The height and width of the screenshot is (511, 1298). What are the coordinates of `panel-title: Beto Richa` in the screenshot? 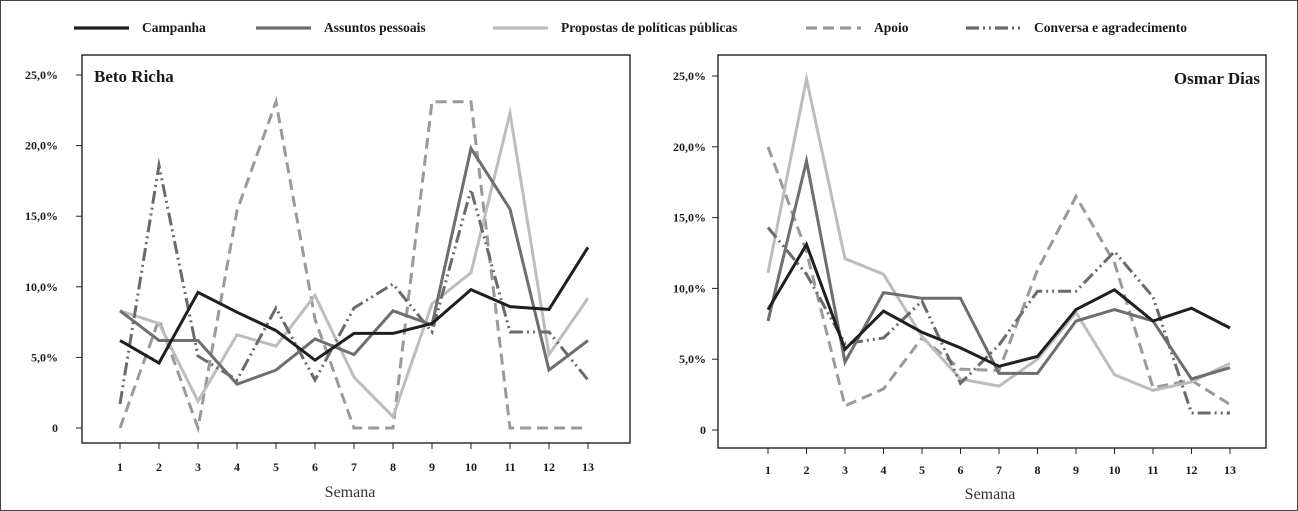 It's located at (134, 76).